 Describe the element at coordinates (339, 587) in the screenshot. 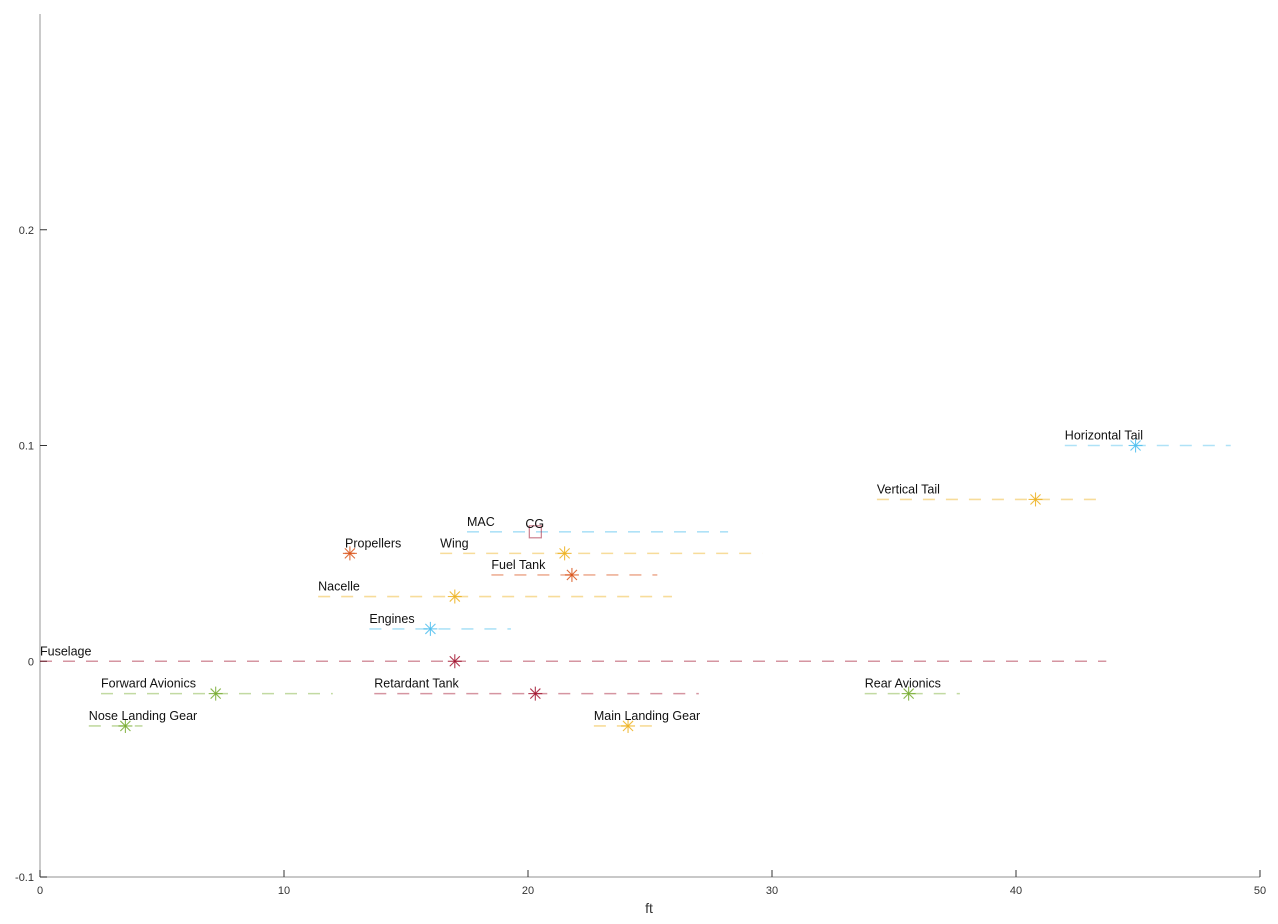

I see `component-label: Nacelle` at that location.